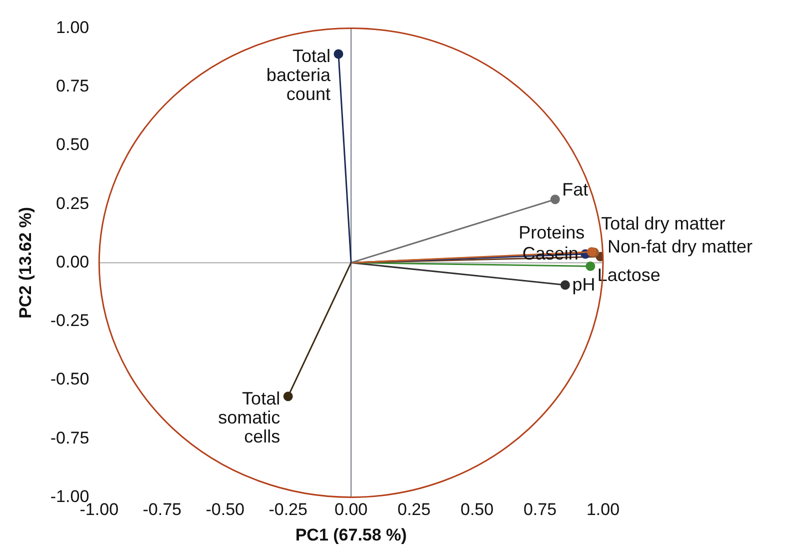 The height and width of the screenshot is (559, 791). What do you see at coordinates (70, 438) in the screenshot?
I see `y-tick-label: -0.75` at bounding box center [70, 438].